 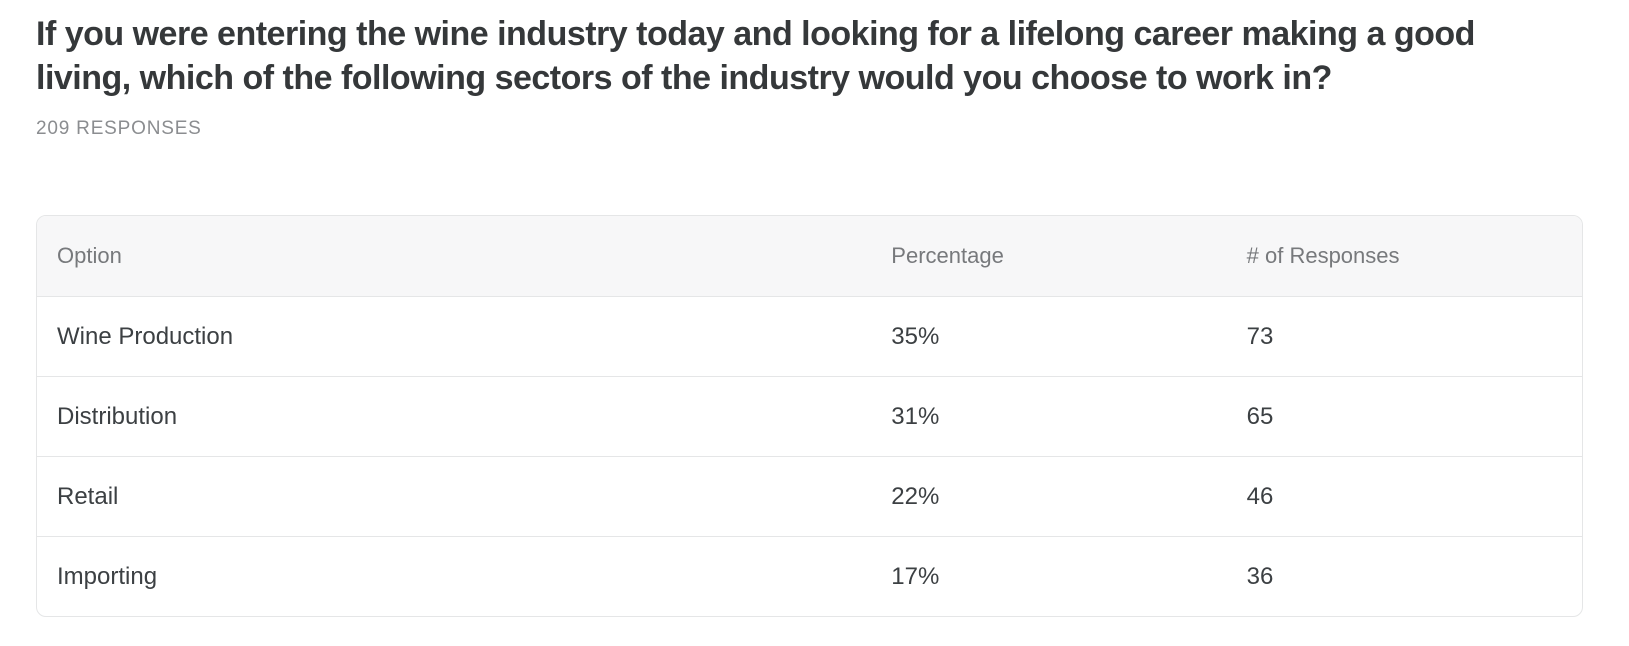 What do you see at coordinates (947, 255) in the screenshot?
I see `column-header-percentage: Percentage` at bounding box center [947, 255].